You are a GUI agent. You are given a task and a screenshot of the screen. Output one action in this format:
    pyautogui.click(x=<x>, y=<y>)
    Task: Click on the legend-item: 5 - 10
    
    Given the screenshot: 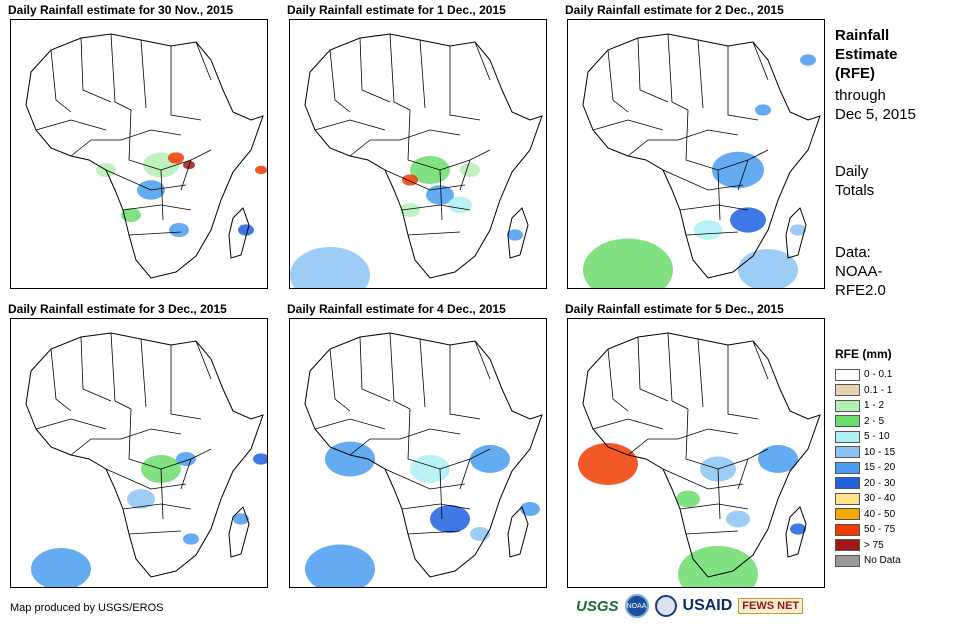 What is the action you would take?
    pyautogui.click(x=868, y=437)
    